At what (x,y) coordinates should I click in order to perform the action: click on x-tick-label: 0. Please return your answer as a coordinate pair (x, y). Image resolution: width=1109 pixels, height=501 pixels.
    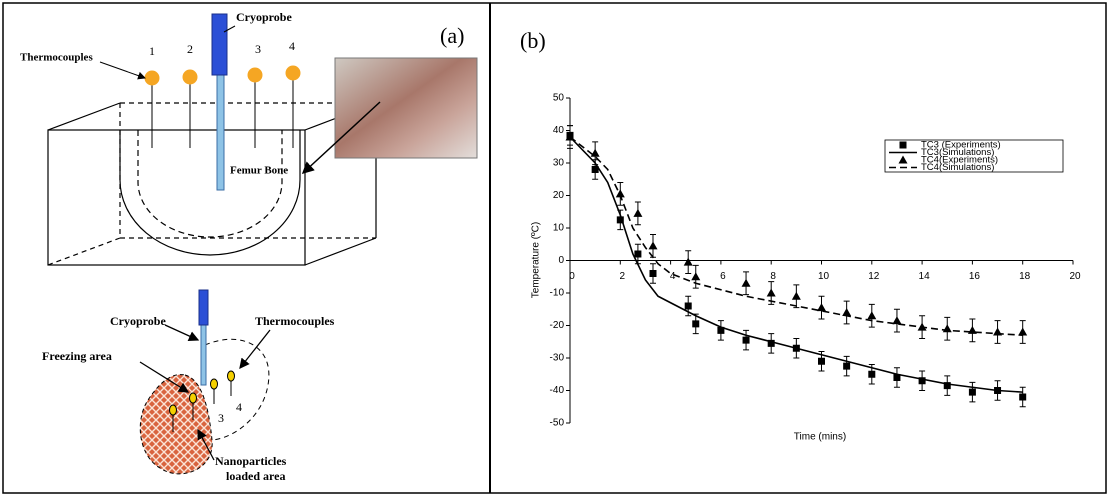
    Looking at the image, I should click on (572, 276).